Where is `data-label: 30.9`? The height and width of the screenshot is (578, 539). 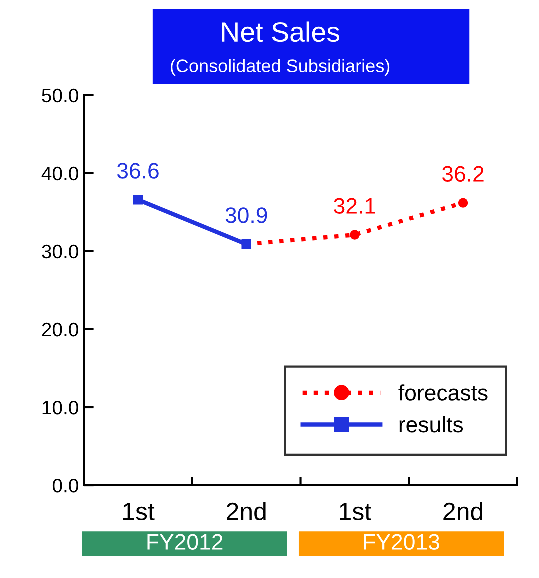
data-label: 30.9 is located at coordinates (247, 216).